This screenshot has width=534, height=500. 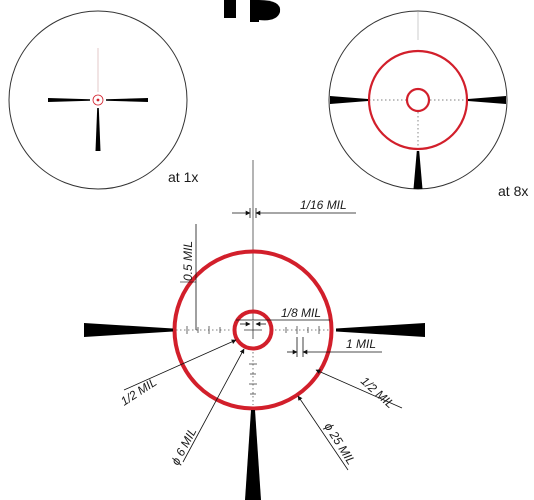 I want to click on left-post-8x, so click(x=349, y=100).